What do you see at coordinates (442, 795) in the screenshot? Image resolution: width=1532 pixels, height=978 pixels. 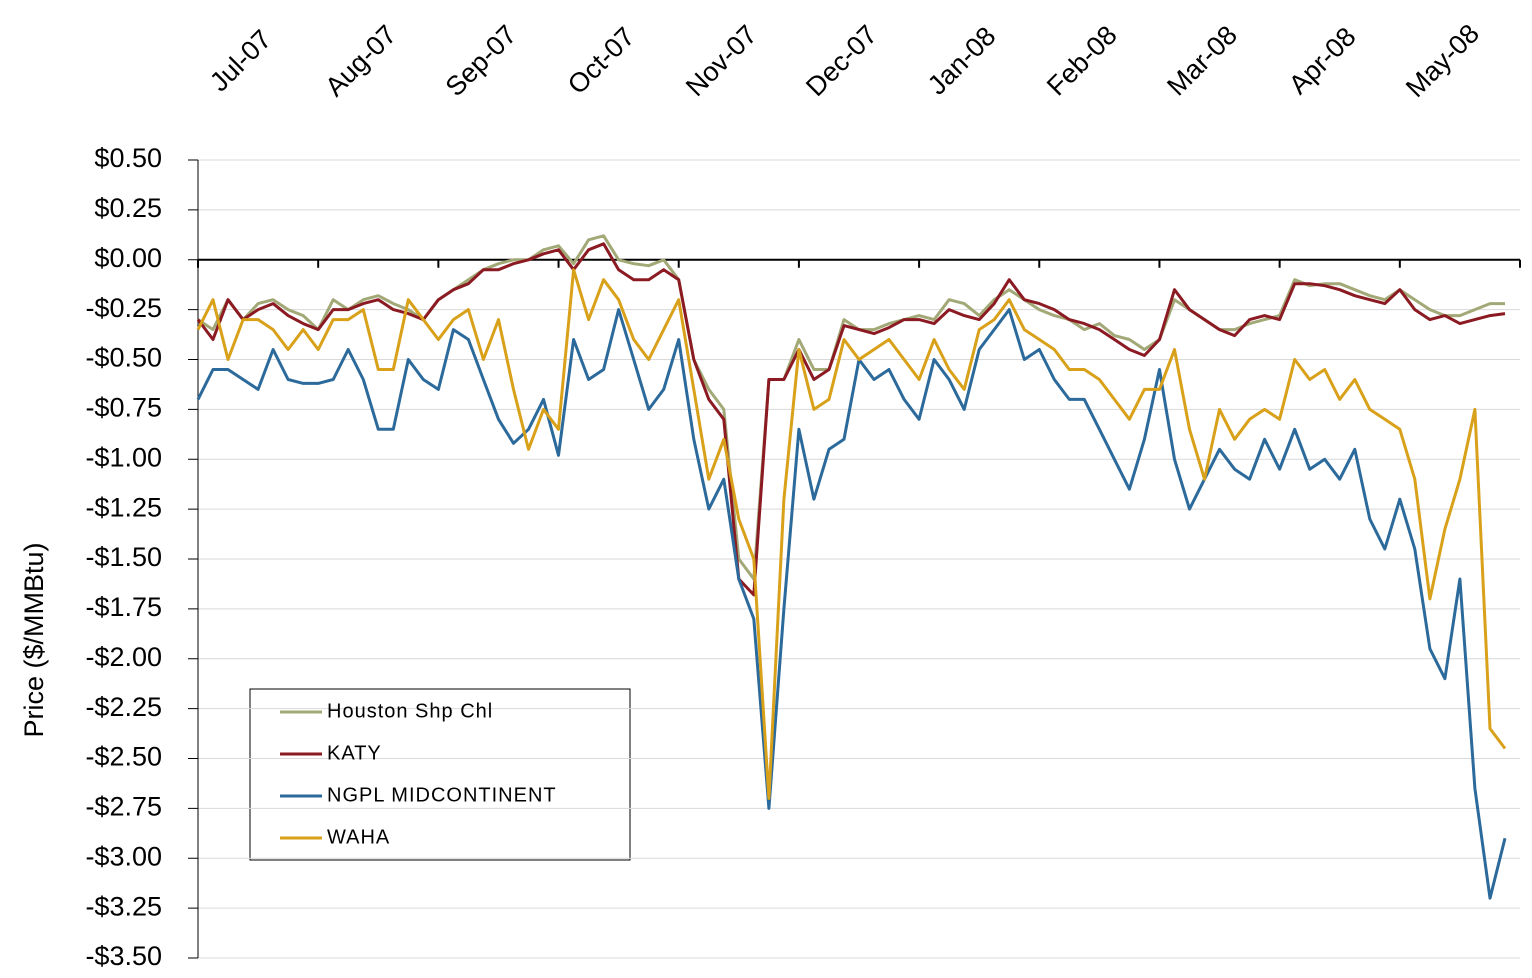 I see `legend-label: NGPL MIDCONTINENT` at bounding box center [442, 795].